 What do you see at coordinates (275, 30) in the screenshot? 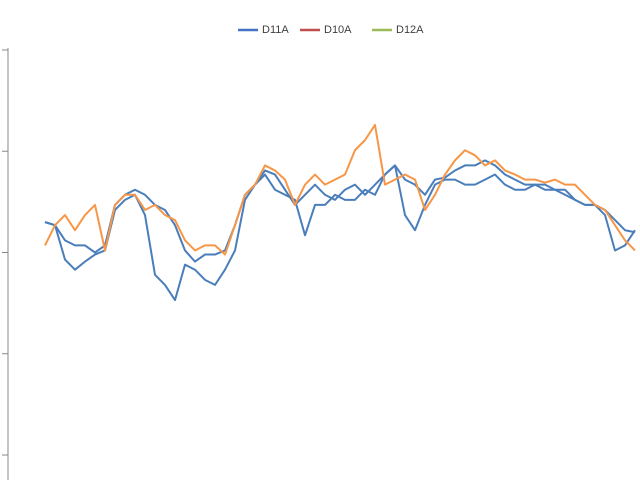
I see `legend-label: D11A` at bounding box center [275, 30].